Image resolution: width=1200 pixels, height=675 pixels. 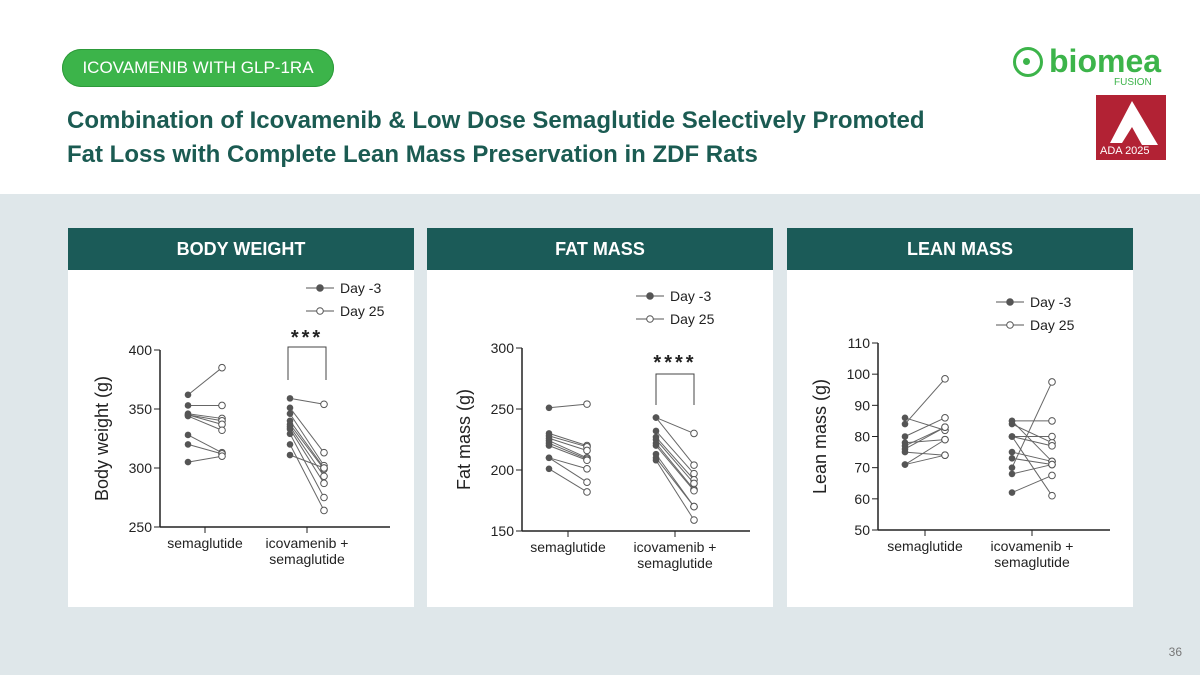 I want to click on panel-title: FAT MASS, so click(x=600, y=249).